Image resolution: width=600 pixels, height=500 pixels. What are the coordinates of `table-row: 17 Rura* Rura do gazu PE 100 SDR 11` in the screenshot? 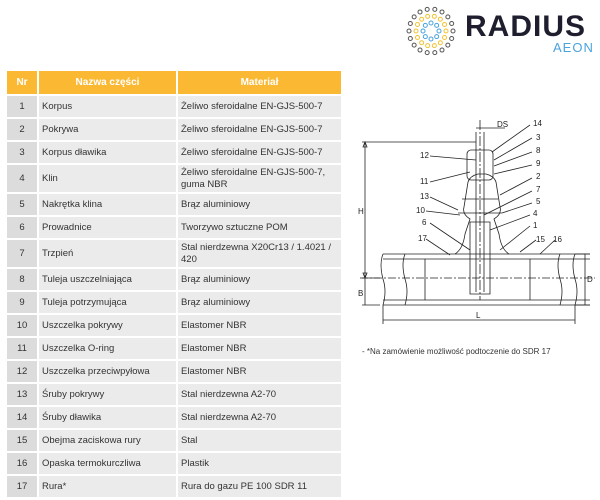 It's located at (174, 486).